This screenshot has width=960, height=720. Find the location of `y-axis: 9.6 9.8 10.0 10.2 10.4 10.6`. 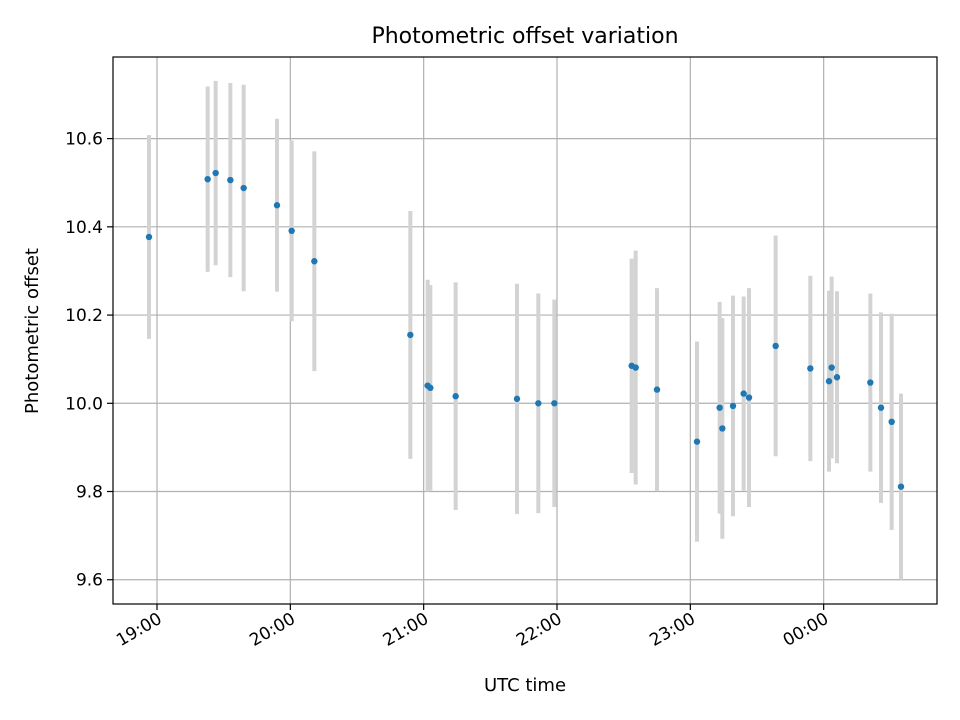

y-axis: 9.6 9.8 10.0 10.2 10.4 10.6 is located at coordinates (89, 360).